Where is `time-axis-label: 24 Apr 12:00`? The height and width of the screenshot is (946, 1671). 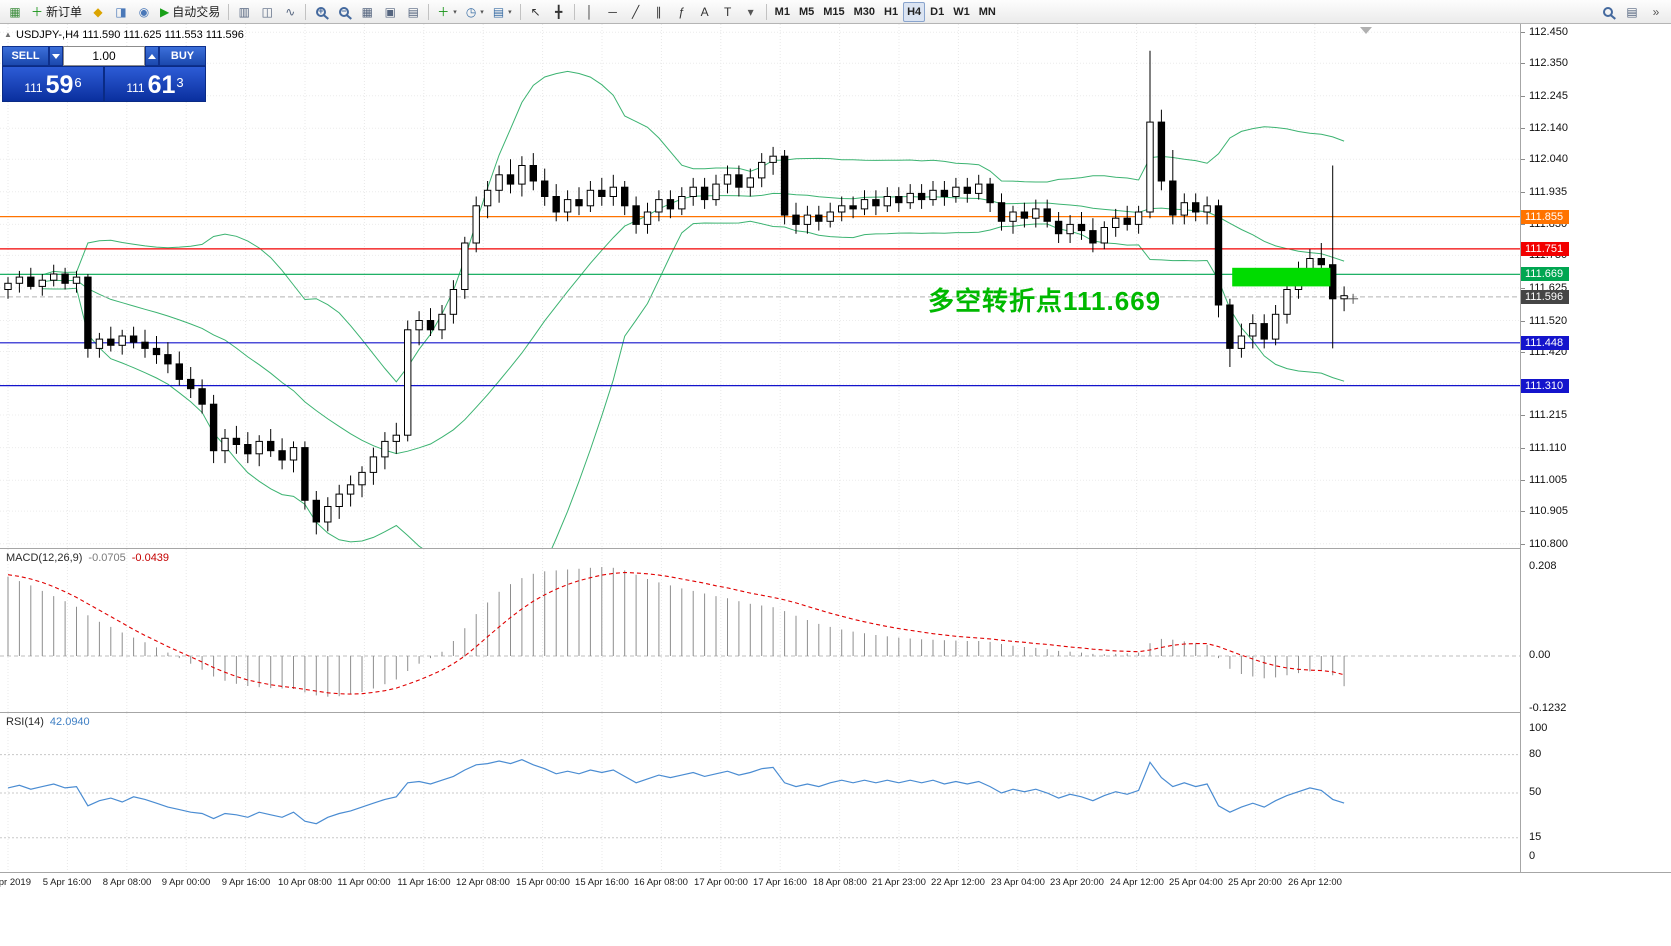
time-axis-label: 24 Apr 12:00 is located at coordinates (1137, 882).